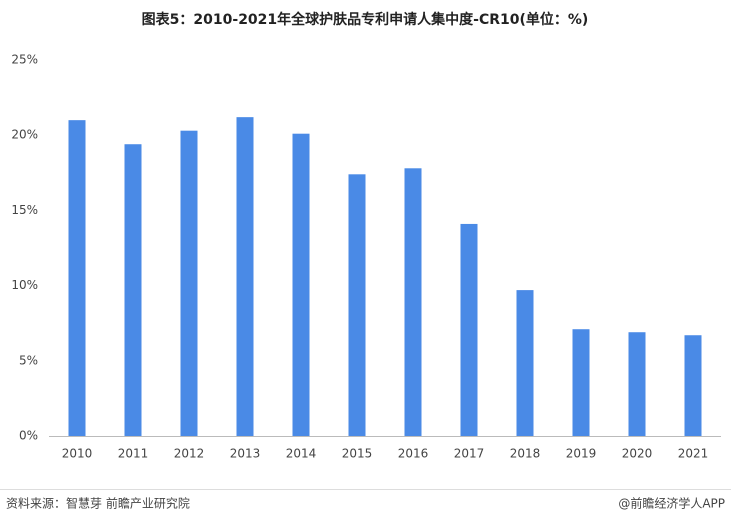  I want to click on x-tick-label: 2010, so click(77, 454).